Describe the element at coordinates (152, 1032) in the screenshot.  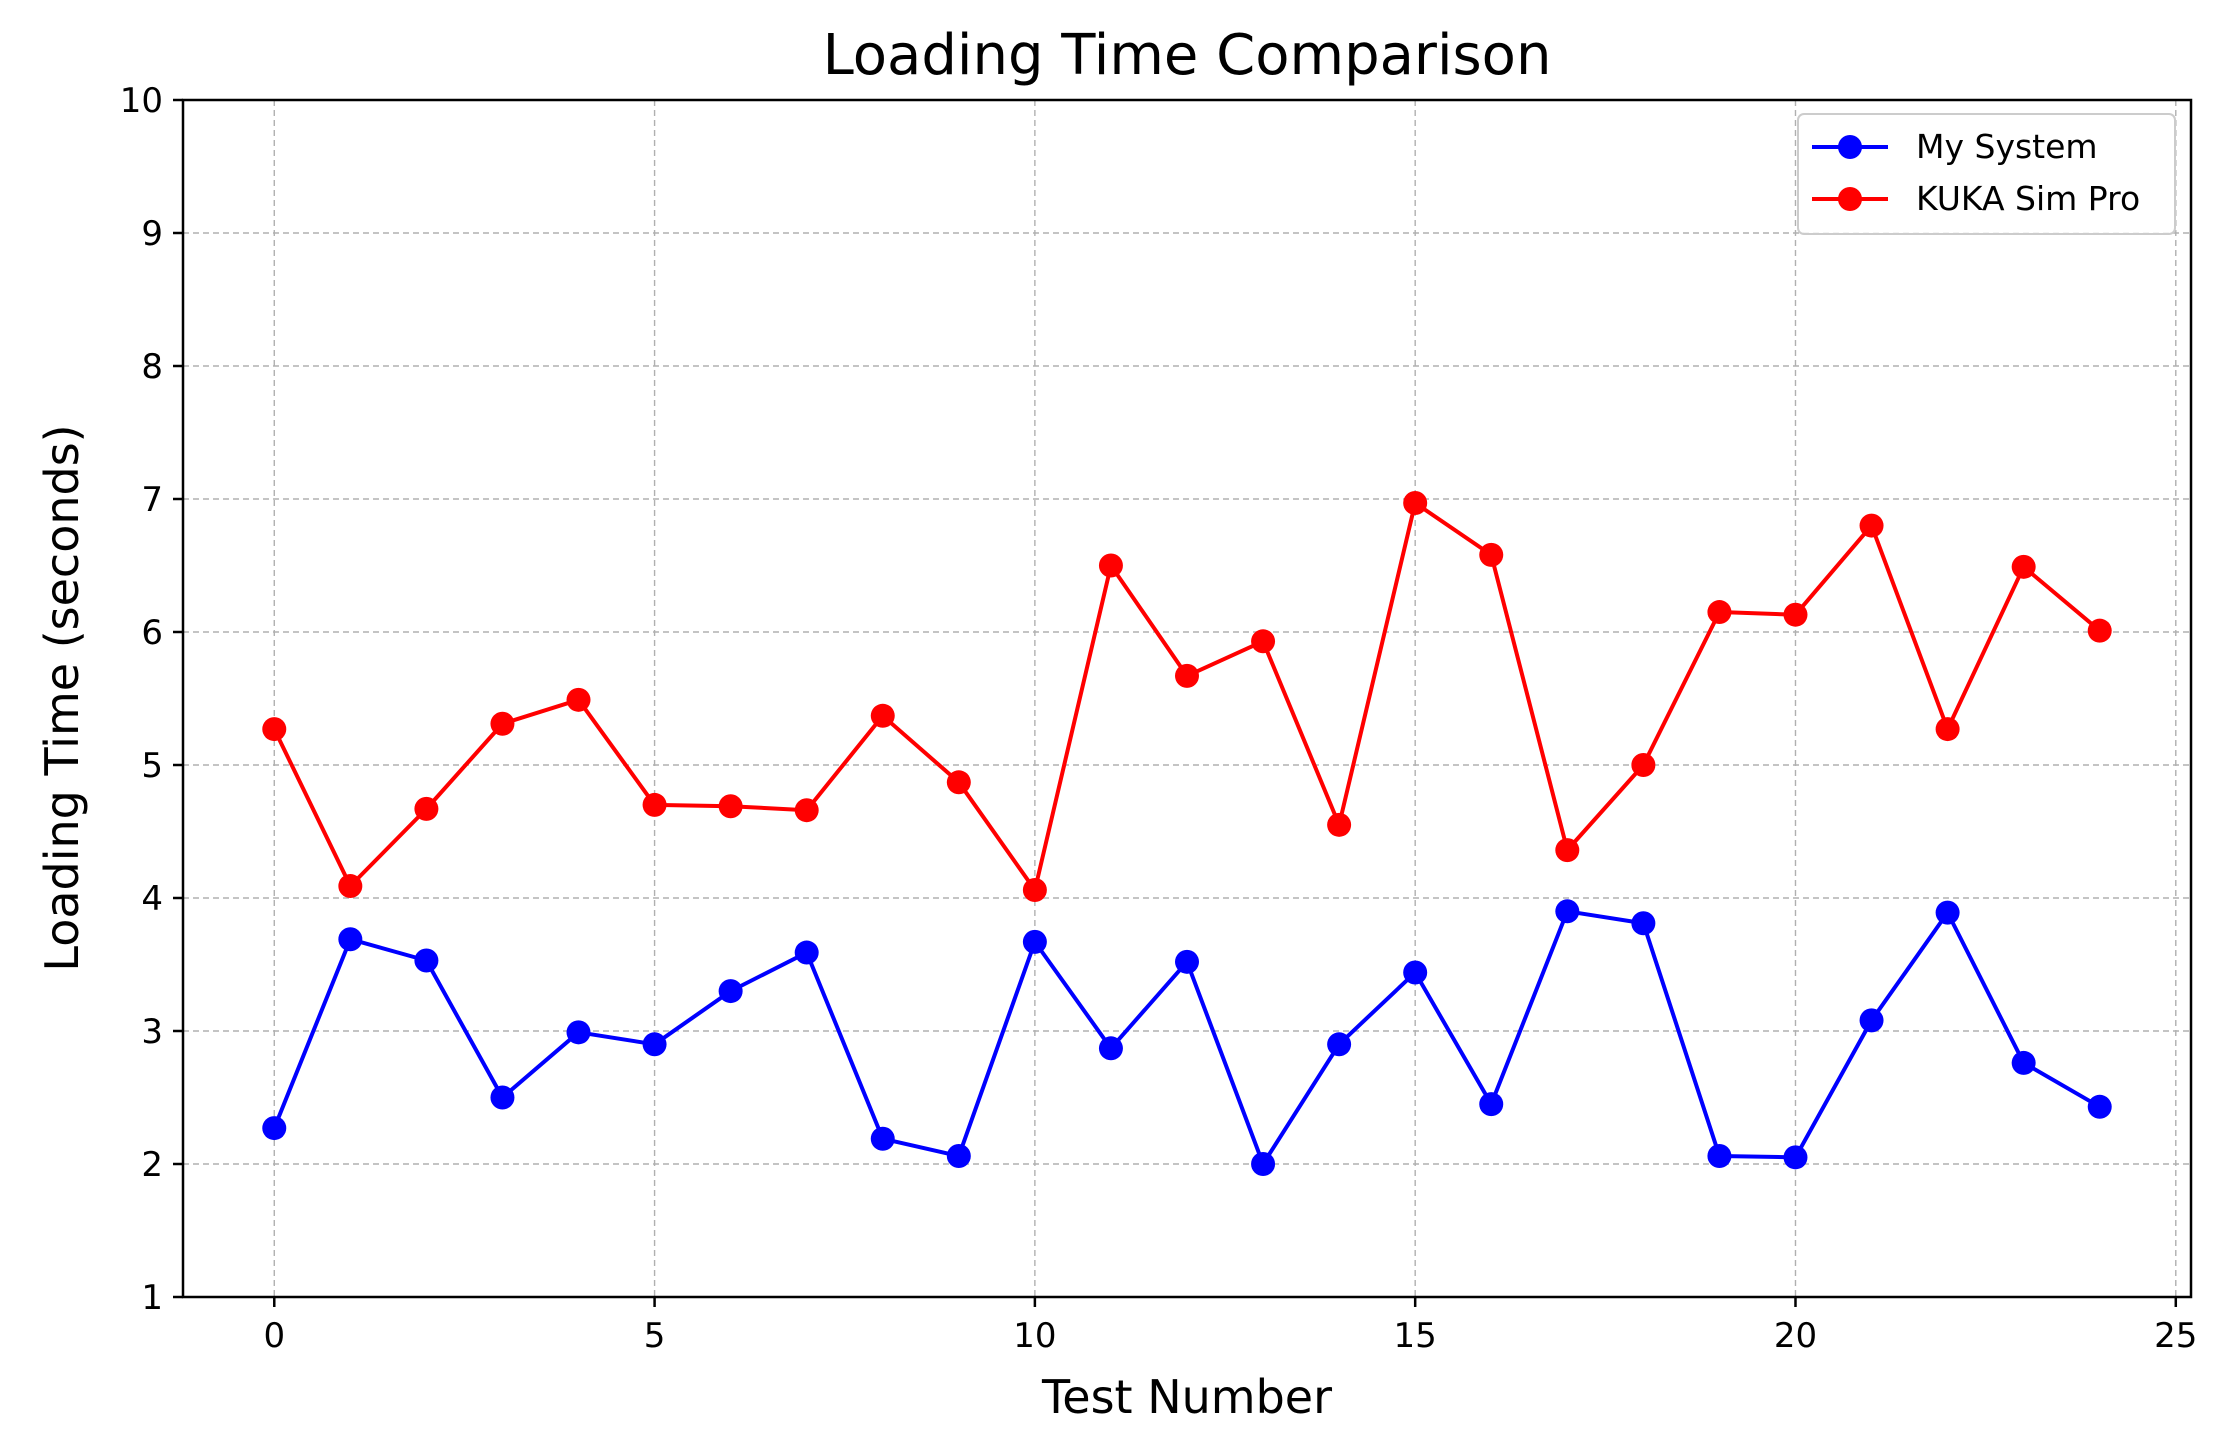
I see `y-tick-label: 3` at that location.